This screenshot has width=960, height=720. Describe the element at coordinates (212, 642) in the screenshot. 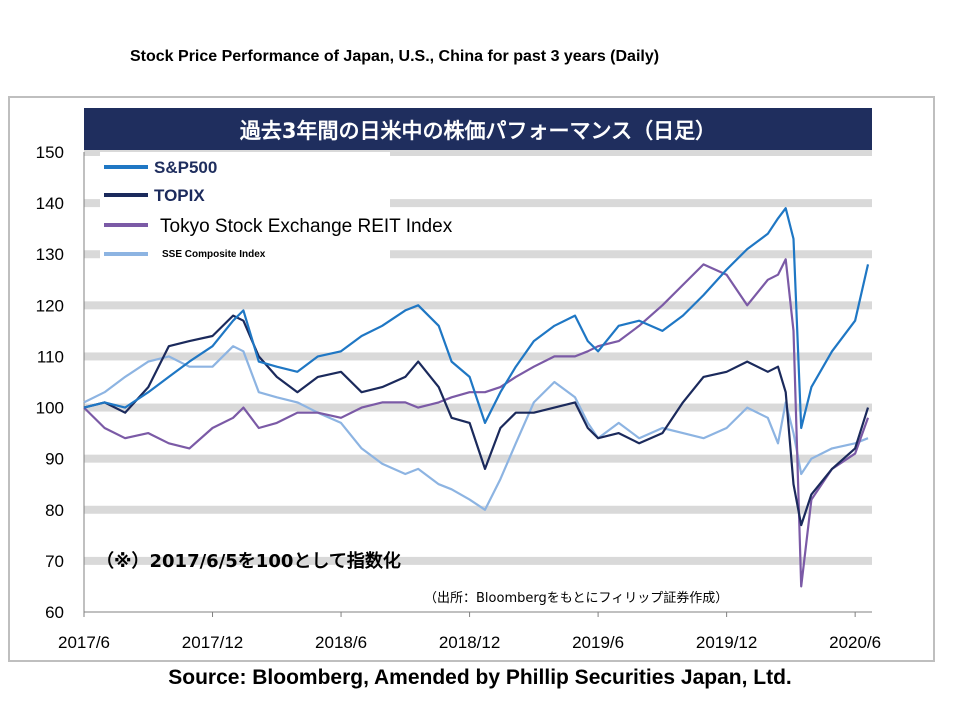

I see `x-tick-label: 2017/12` at that location.